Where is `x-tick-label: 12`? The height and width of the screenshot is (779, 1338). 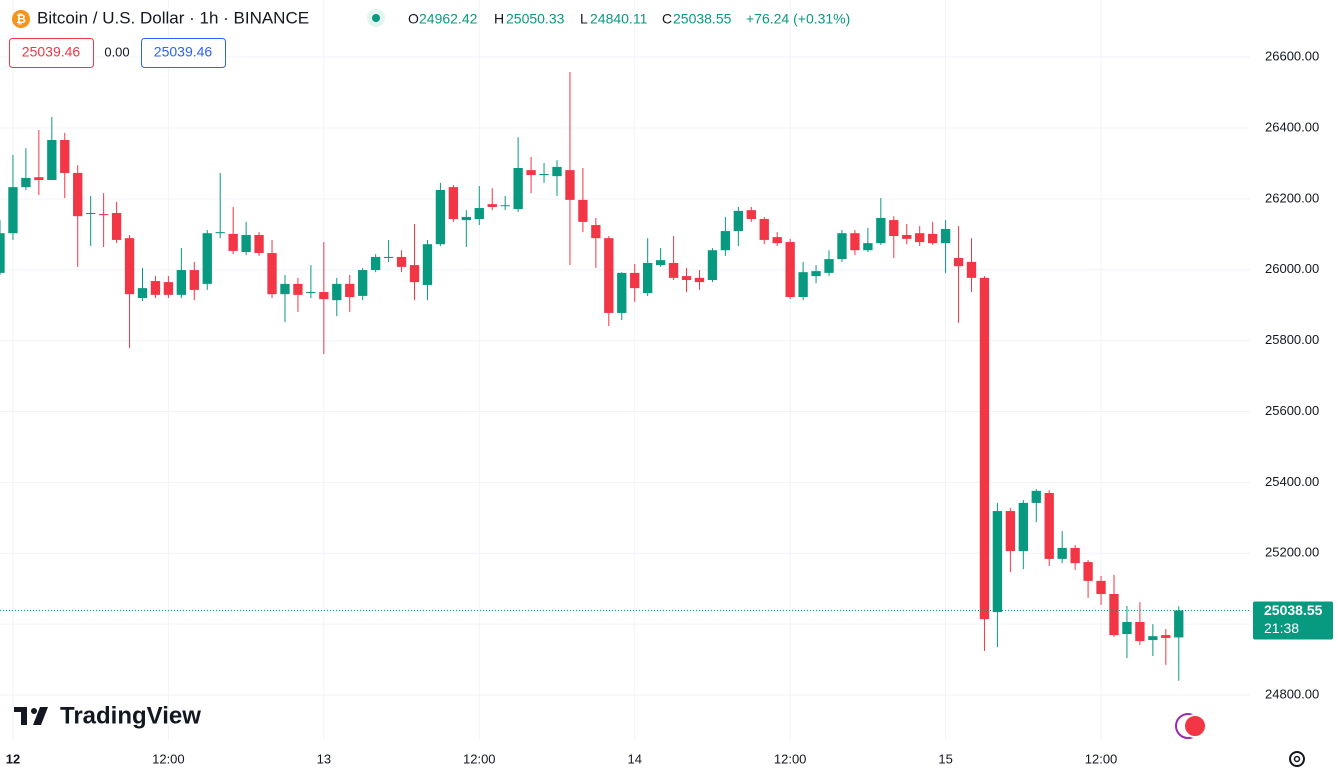 x-tick-label: 12 is located at coordinates (13, 758).